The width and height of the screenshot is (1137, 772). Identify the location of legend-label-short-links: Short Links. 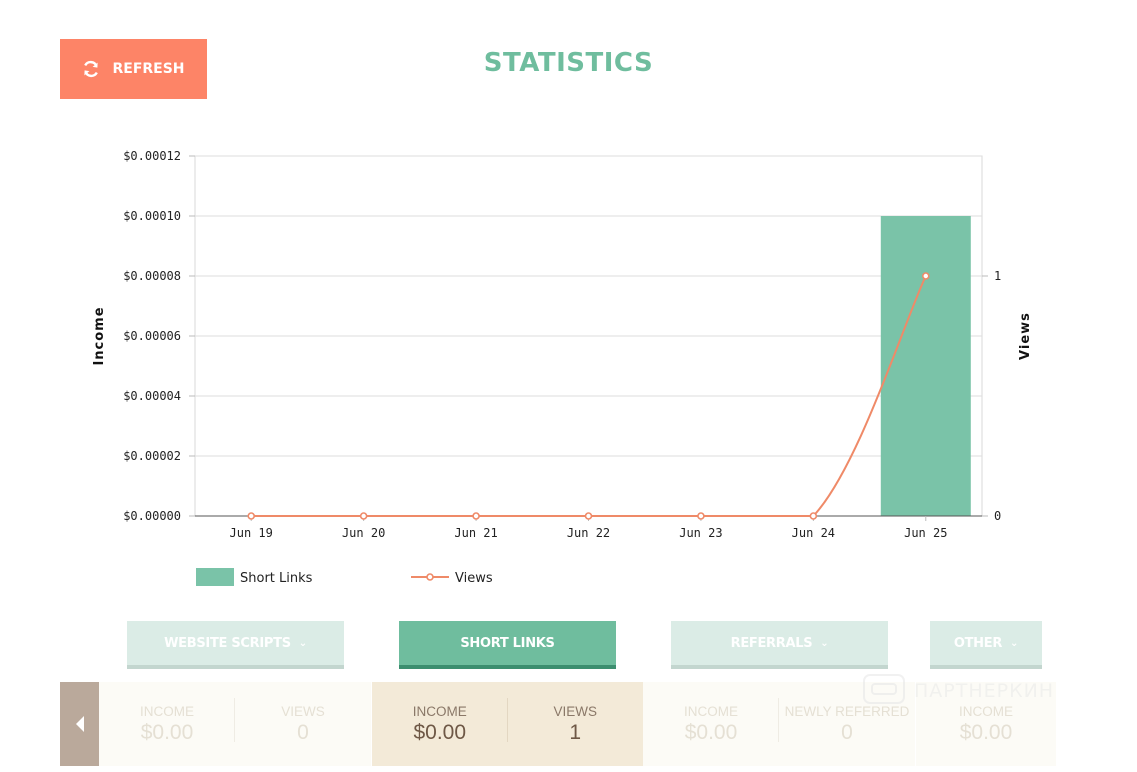
(276, 578).